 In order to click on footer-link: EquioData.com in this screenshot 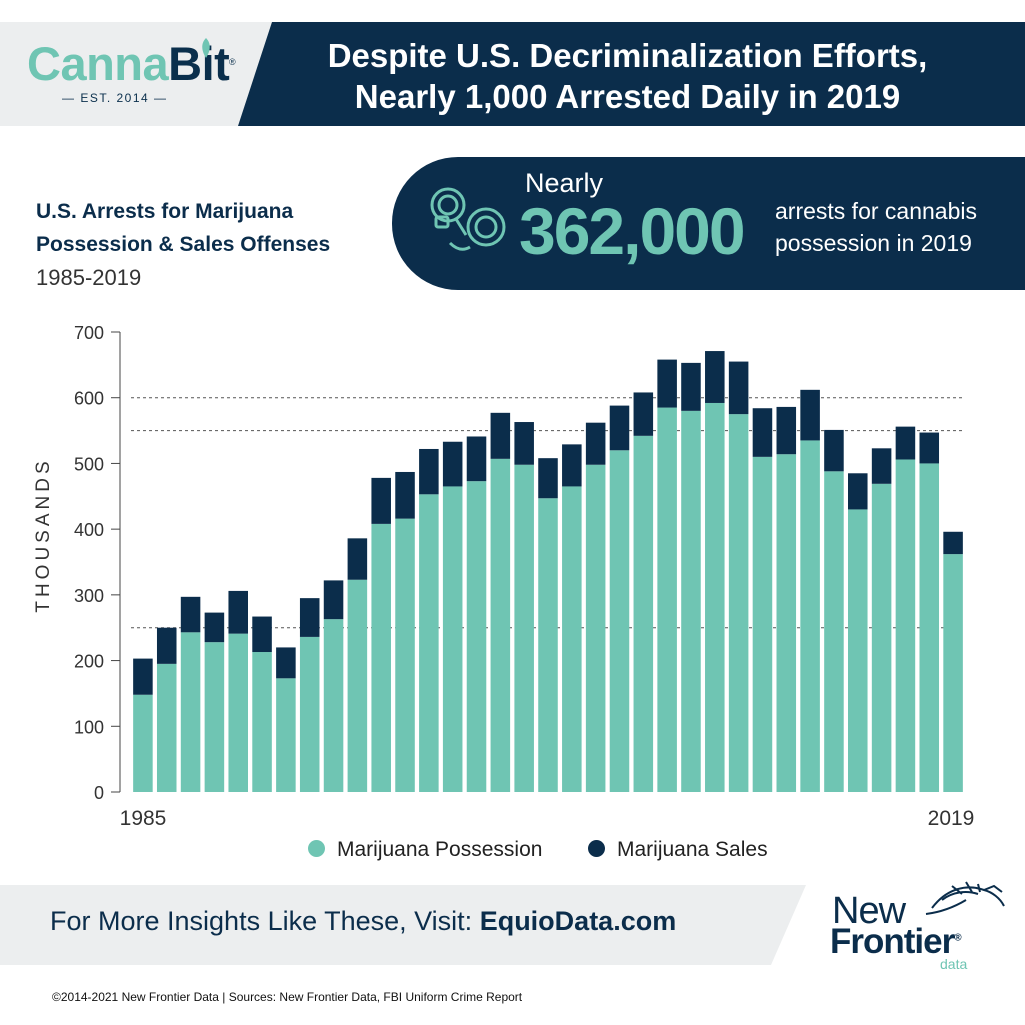, I will do `click(578, 921)`.